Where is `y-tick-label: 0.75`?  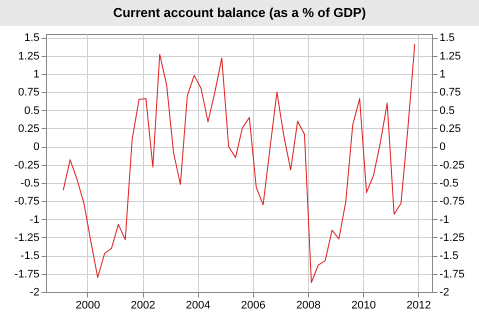 y-tick-label: 0.75 is located at coordinates (29, 92).